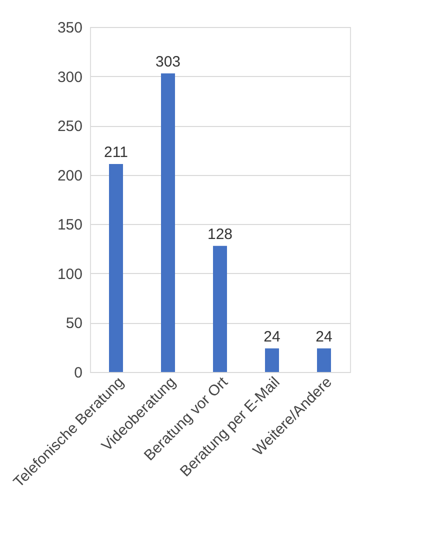 The width and height of the screenshot is (422, 560). Describe the element at coordinates (69, 28) in the screenshot. I see `y-tick-label: 350` at that location.